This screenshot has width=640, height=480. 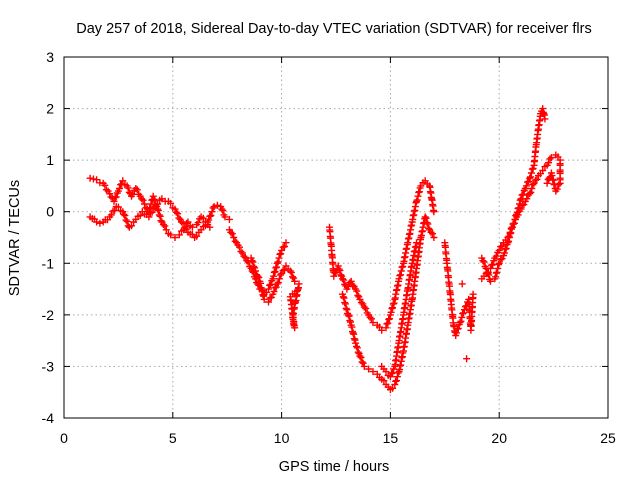 What do you see at coordinates (50, 212) in the screenshot?
I see `y-tick-label: 0` at bounding box center [50, 212].